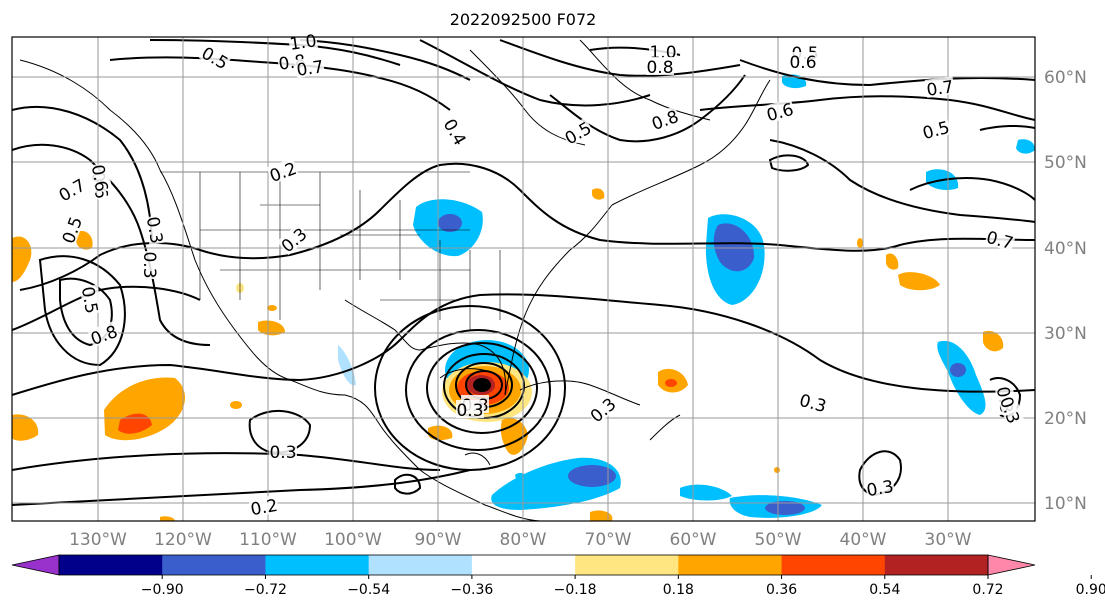 This screenshot has height=615, width=1105. I want to click on contour-label-text: 0.5, so click(89, 300).